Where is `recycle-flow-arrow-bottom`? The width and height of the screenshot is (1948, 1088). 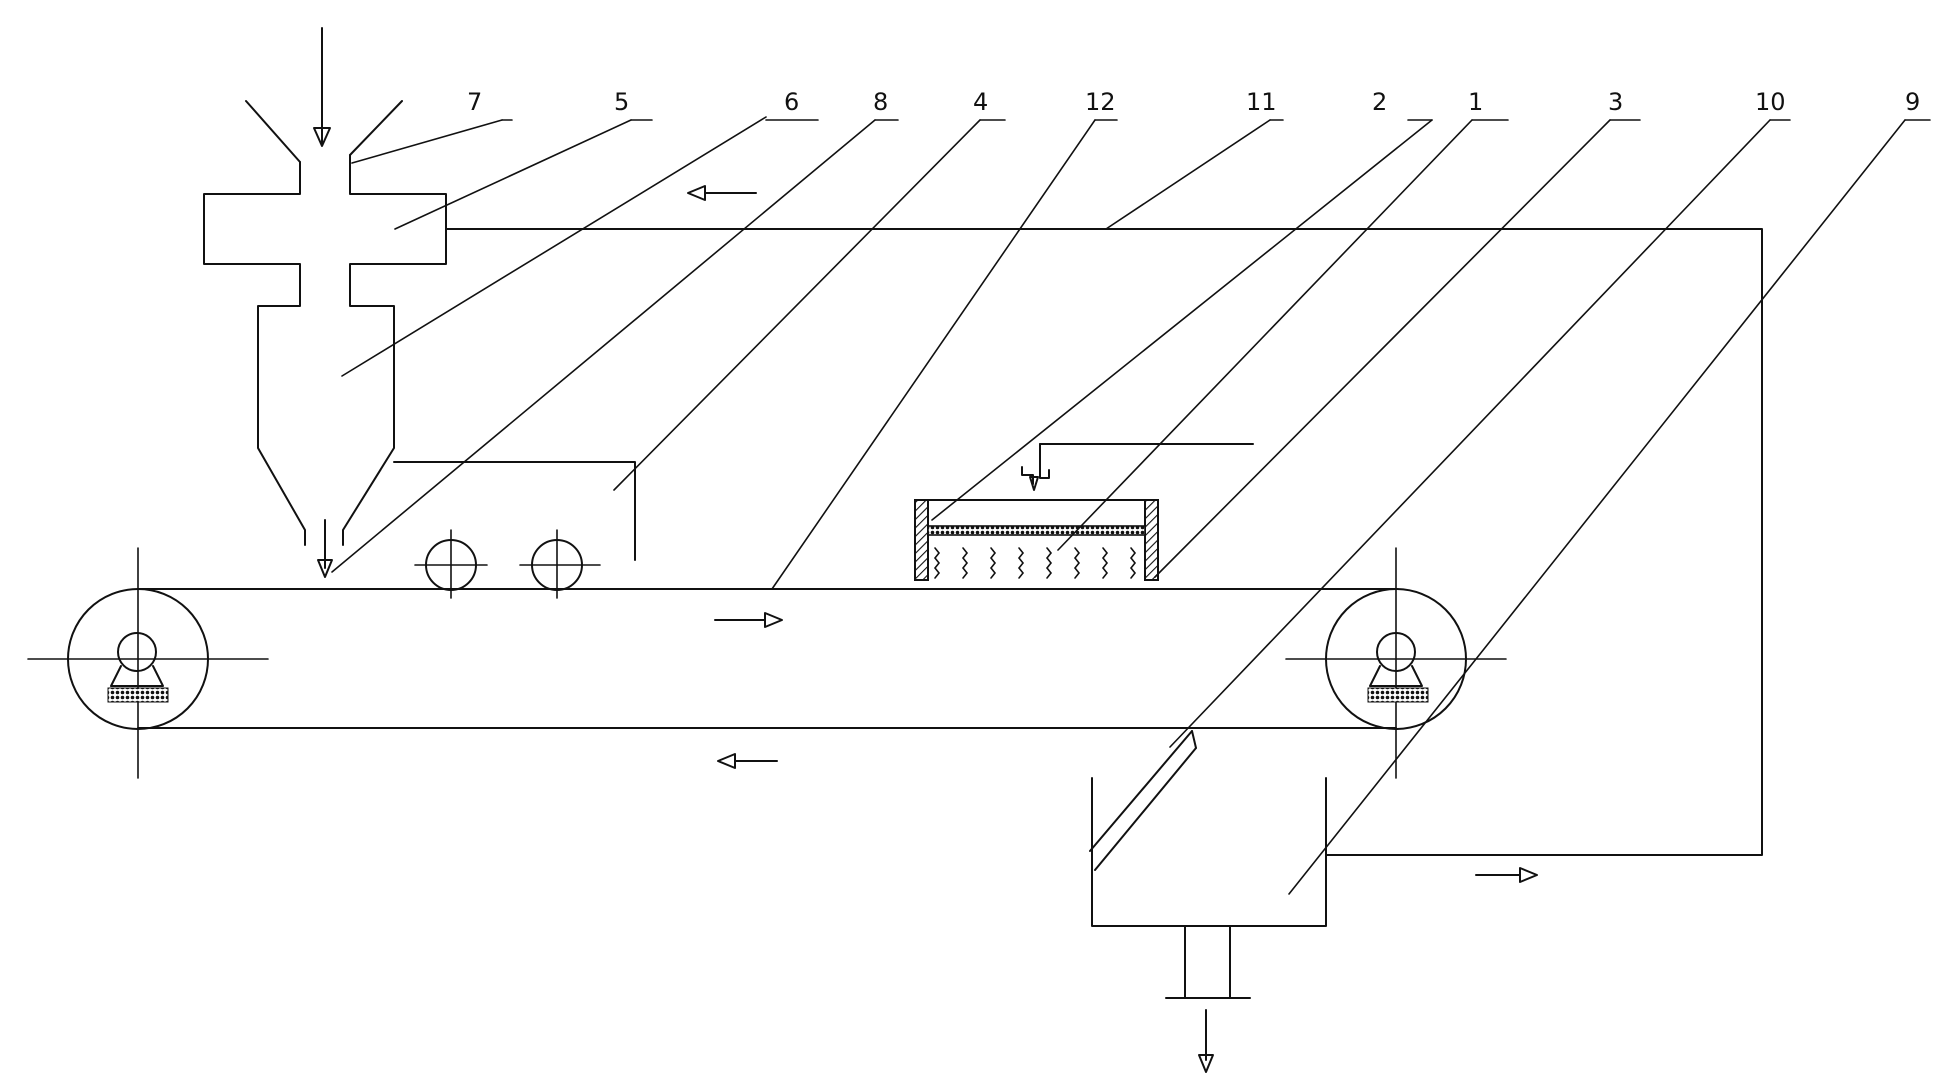
recycle-flow-arrow-bottom is located at coordinates (1506, 875).